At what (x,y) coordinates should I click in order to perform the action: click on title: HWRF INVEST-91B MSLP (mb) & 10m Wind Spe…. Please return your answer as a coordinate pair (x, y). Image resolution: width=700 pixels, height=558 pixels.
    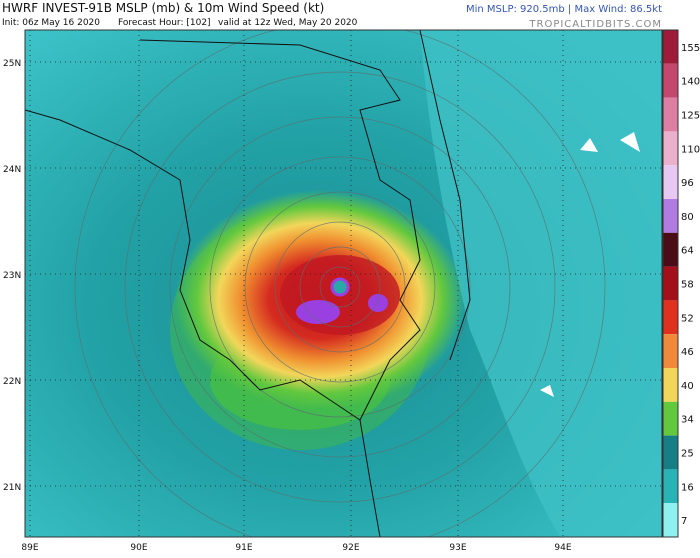
    Looking at the image, I should click on (163, 8).